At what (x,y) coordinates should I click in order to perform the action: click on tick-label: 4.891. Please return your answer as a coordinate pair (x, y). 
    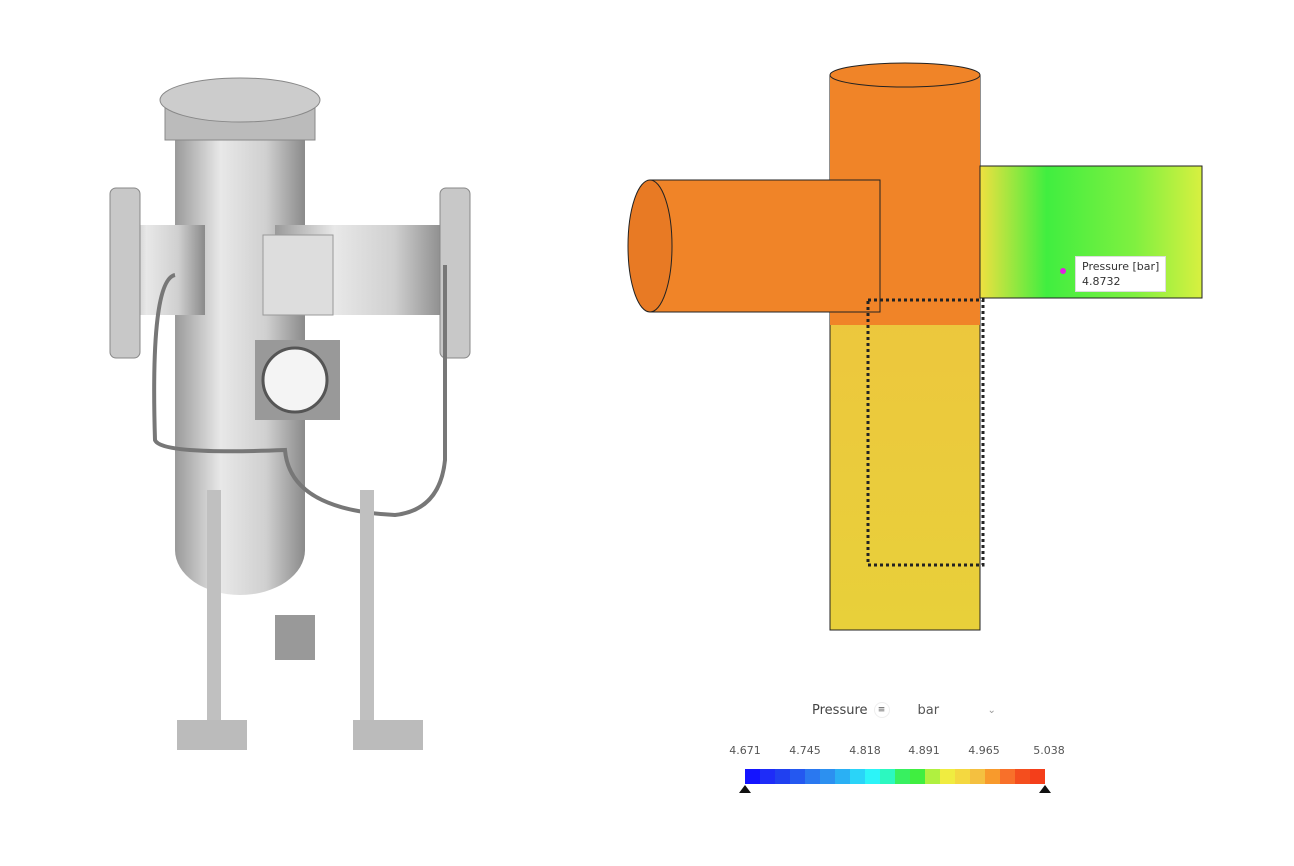
    Looking at the image, I should click on (924, 750).